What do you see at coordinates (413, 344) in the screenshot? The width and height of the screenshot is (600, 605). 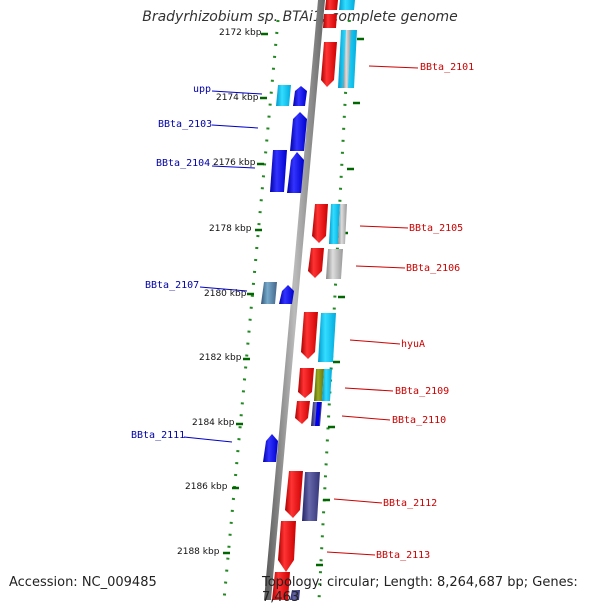 I see `gene-label-hyua: hyuA` at bounding box center [413, 344].